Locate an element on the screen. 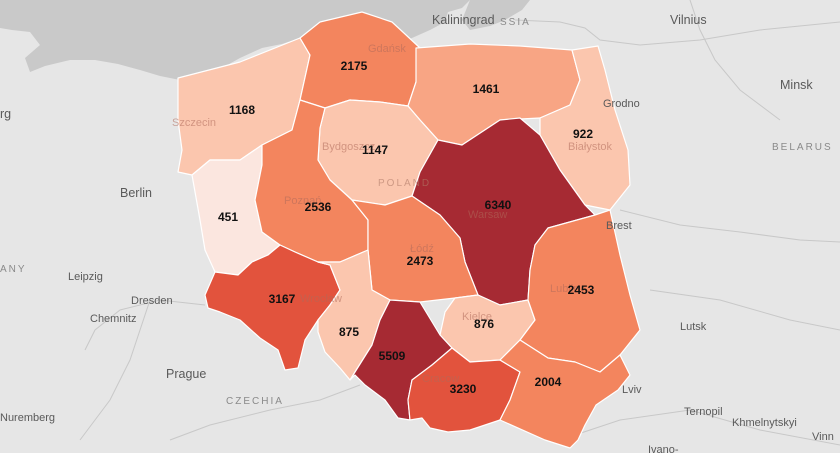 Image resolution: width=840 pixels, height=453 pixels. city-vilnius: Vilnius is located at coordinates (688, 20).